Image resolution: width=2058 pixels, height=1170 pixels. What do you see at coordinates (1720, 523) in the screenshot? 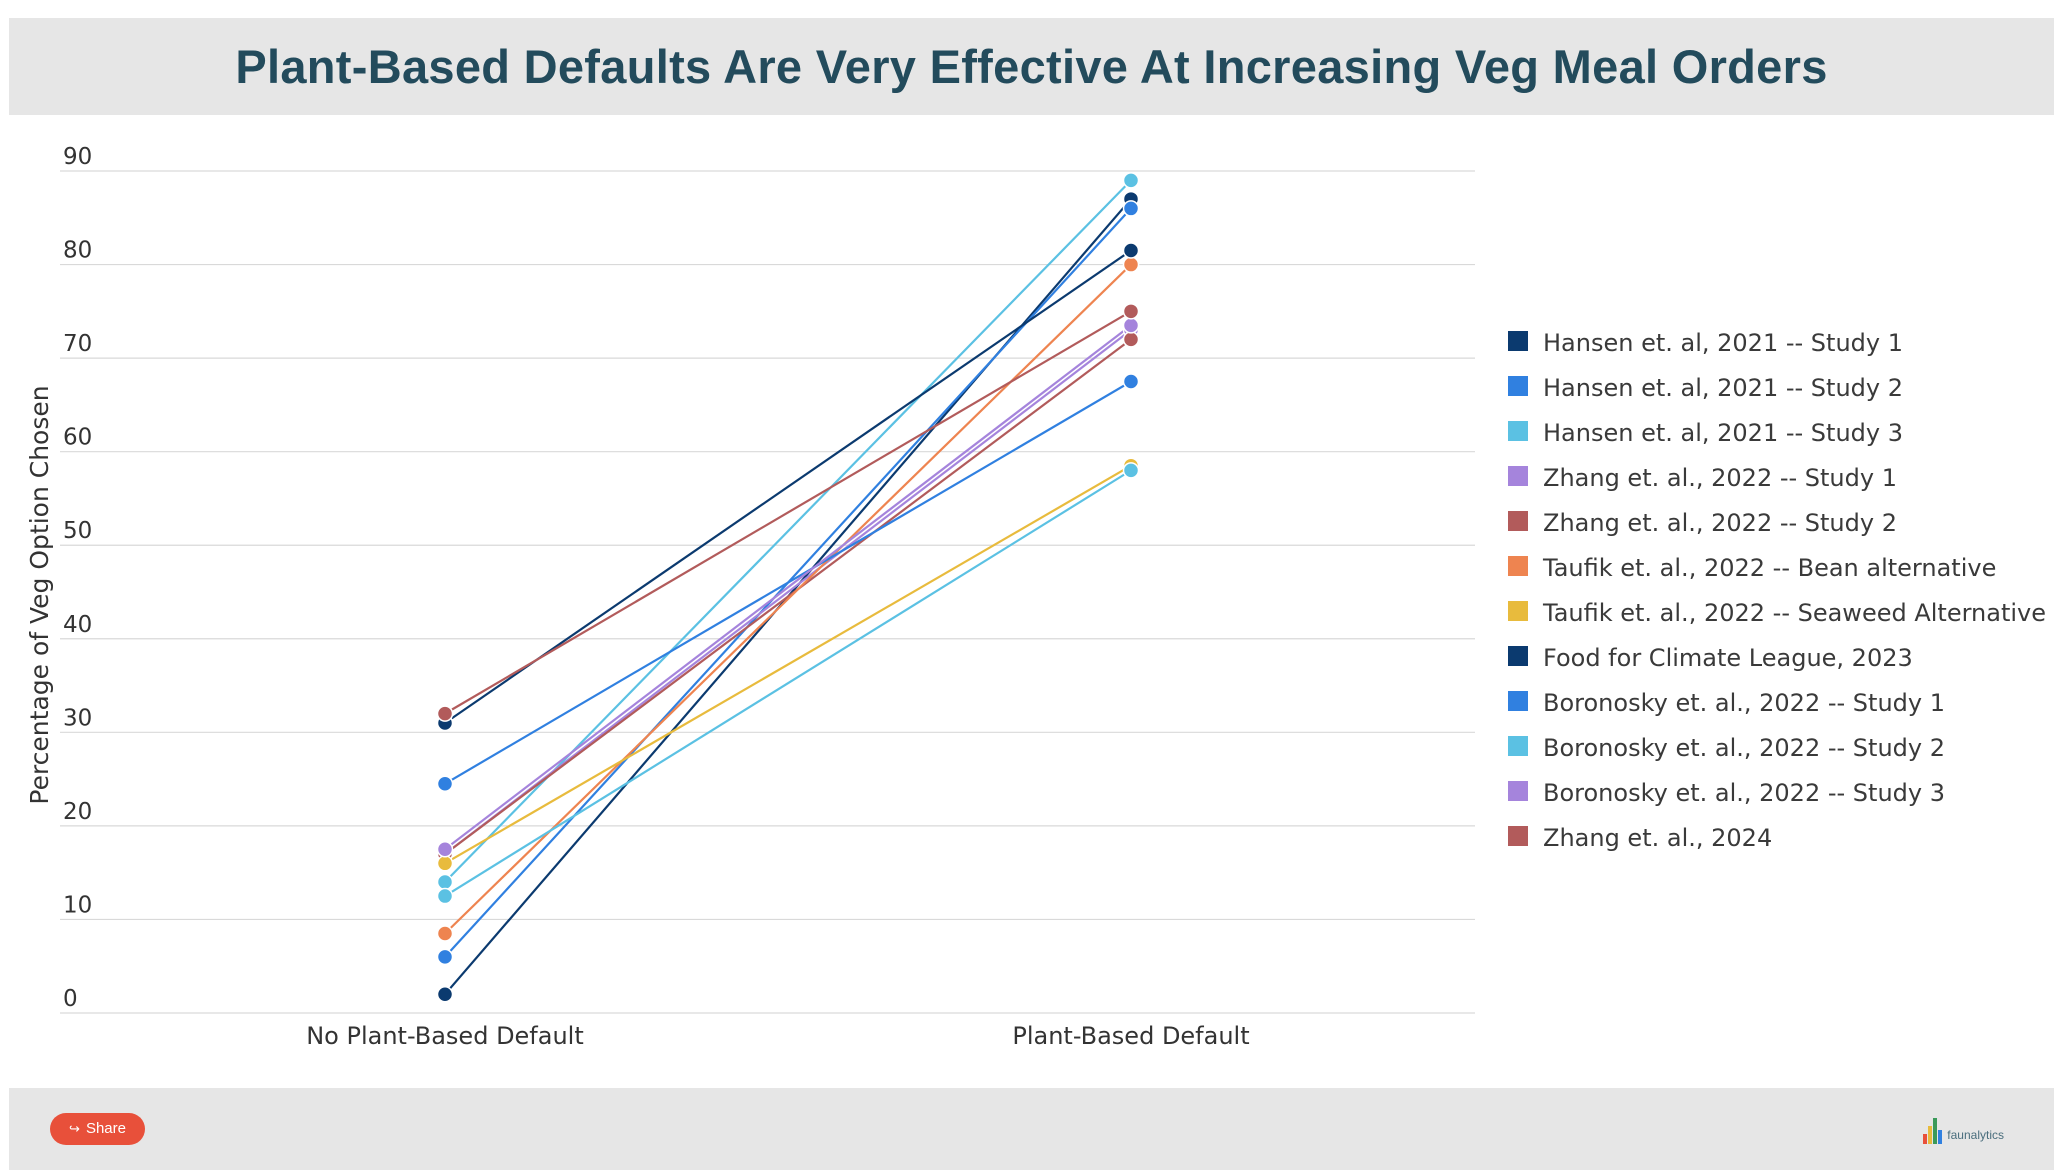
I see `legend-label: Zhang et. al., 2022 -- Study 2` at bounding box center [1720, 523].